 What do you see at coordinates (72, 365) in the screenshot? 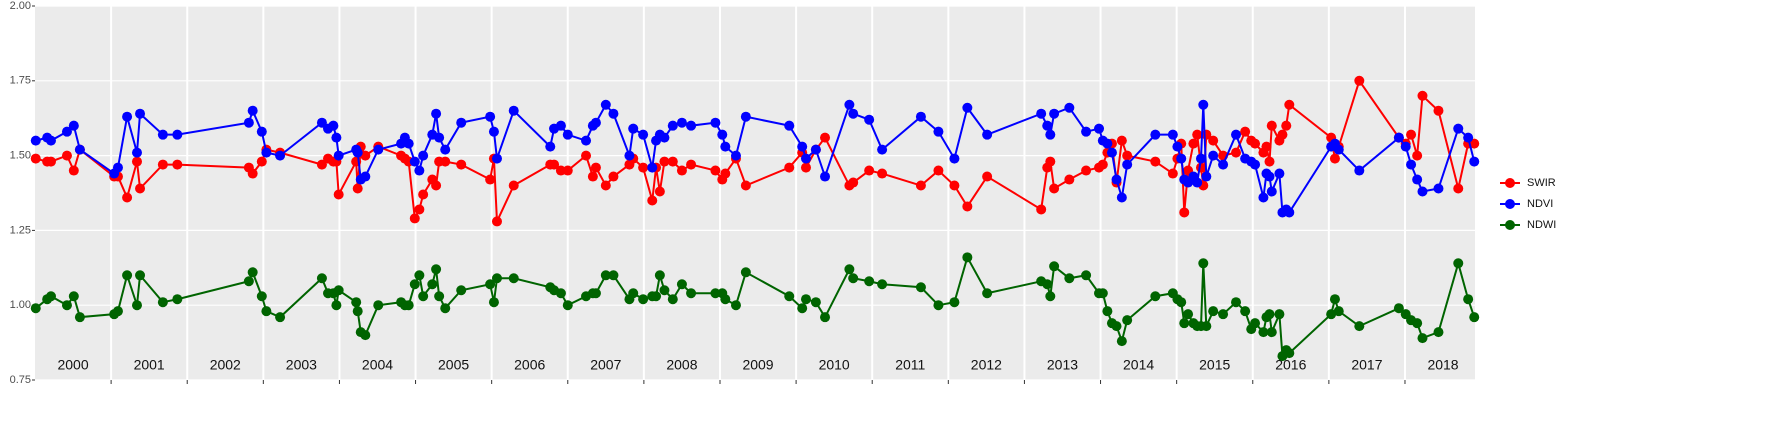
I see `year-label: 2000` at bounding box center [72, 365].